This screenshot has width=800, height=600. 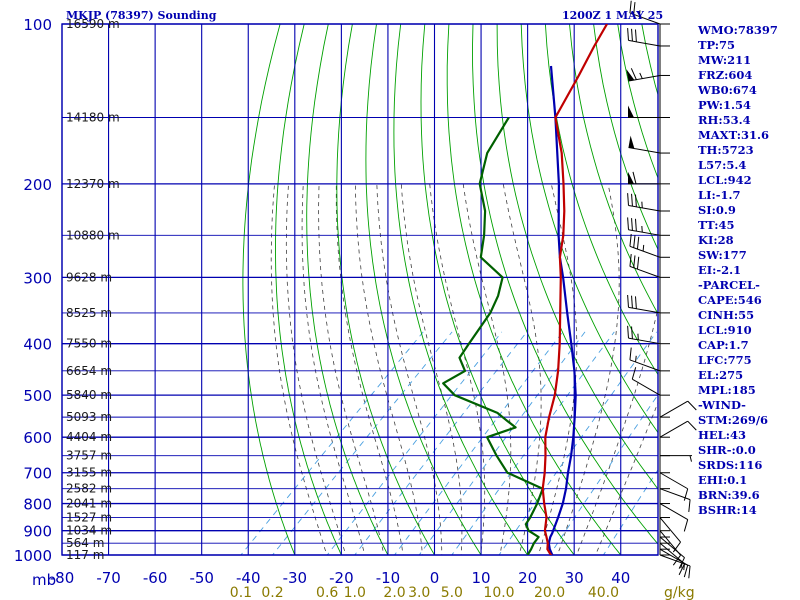 What do you see at coordinates (723, 345) in the screenshot?
I see `index-item: CAP:1.7` at bounding box center [723, 345].